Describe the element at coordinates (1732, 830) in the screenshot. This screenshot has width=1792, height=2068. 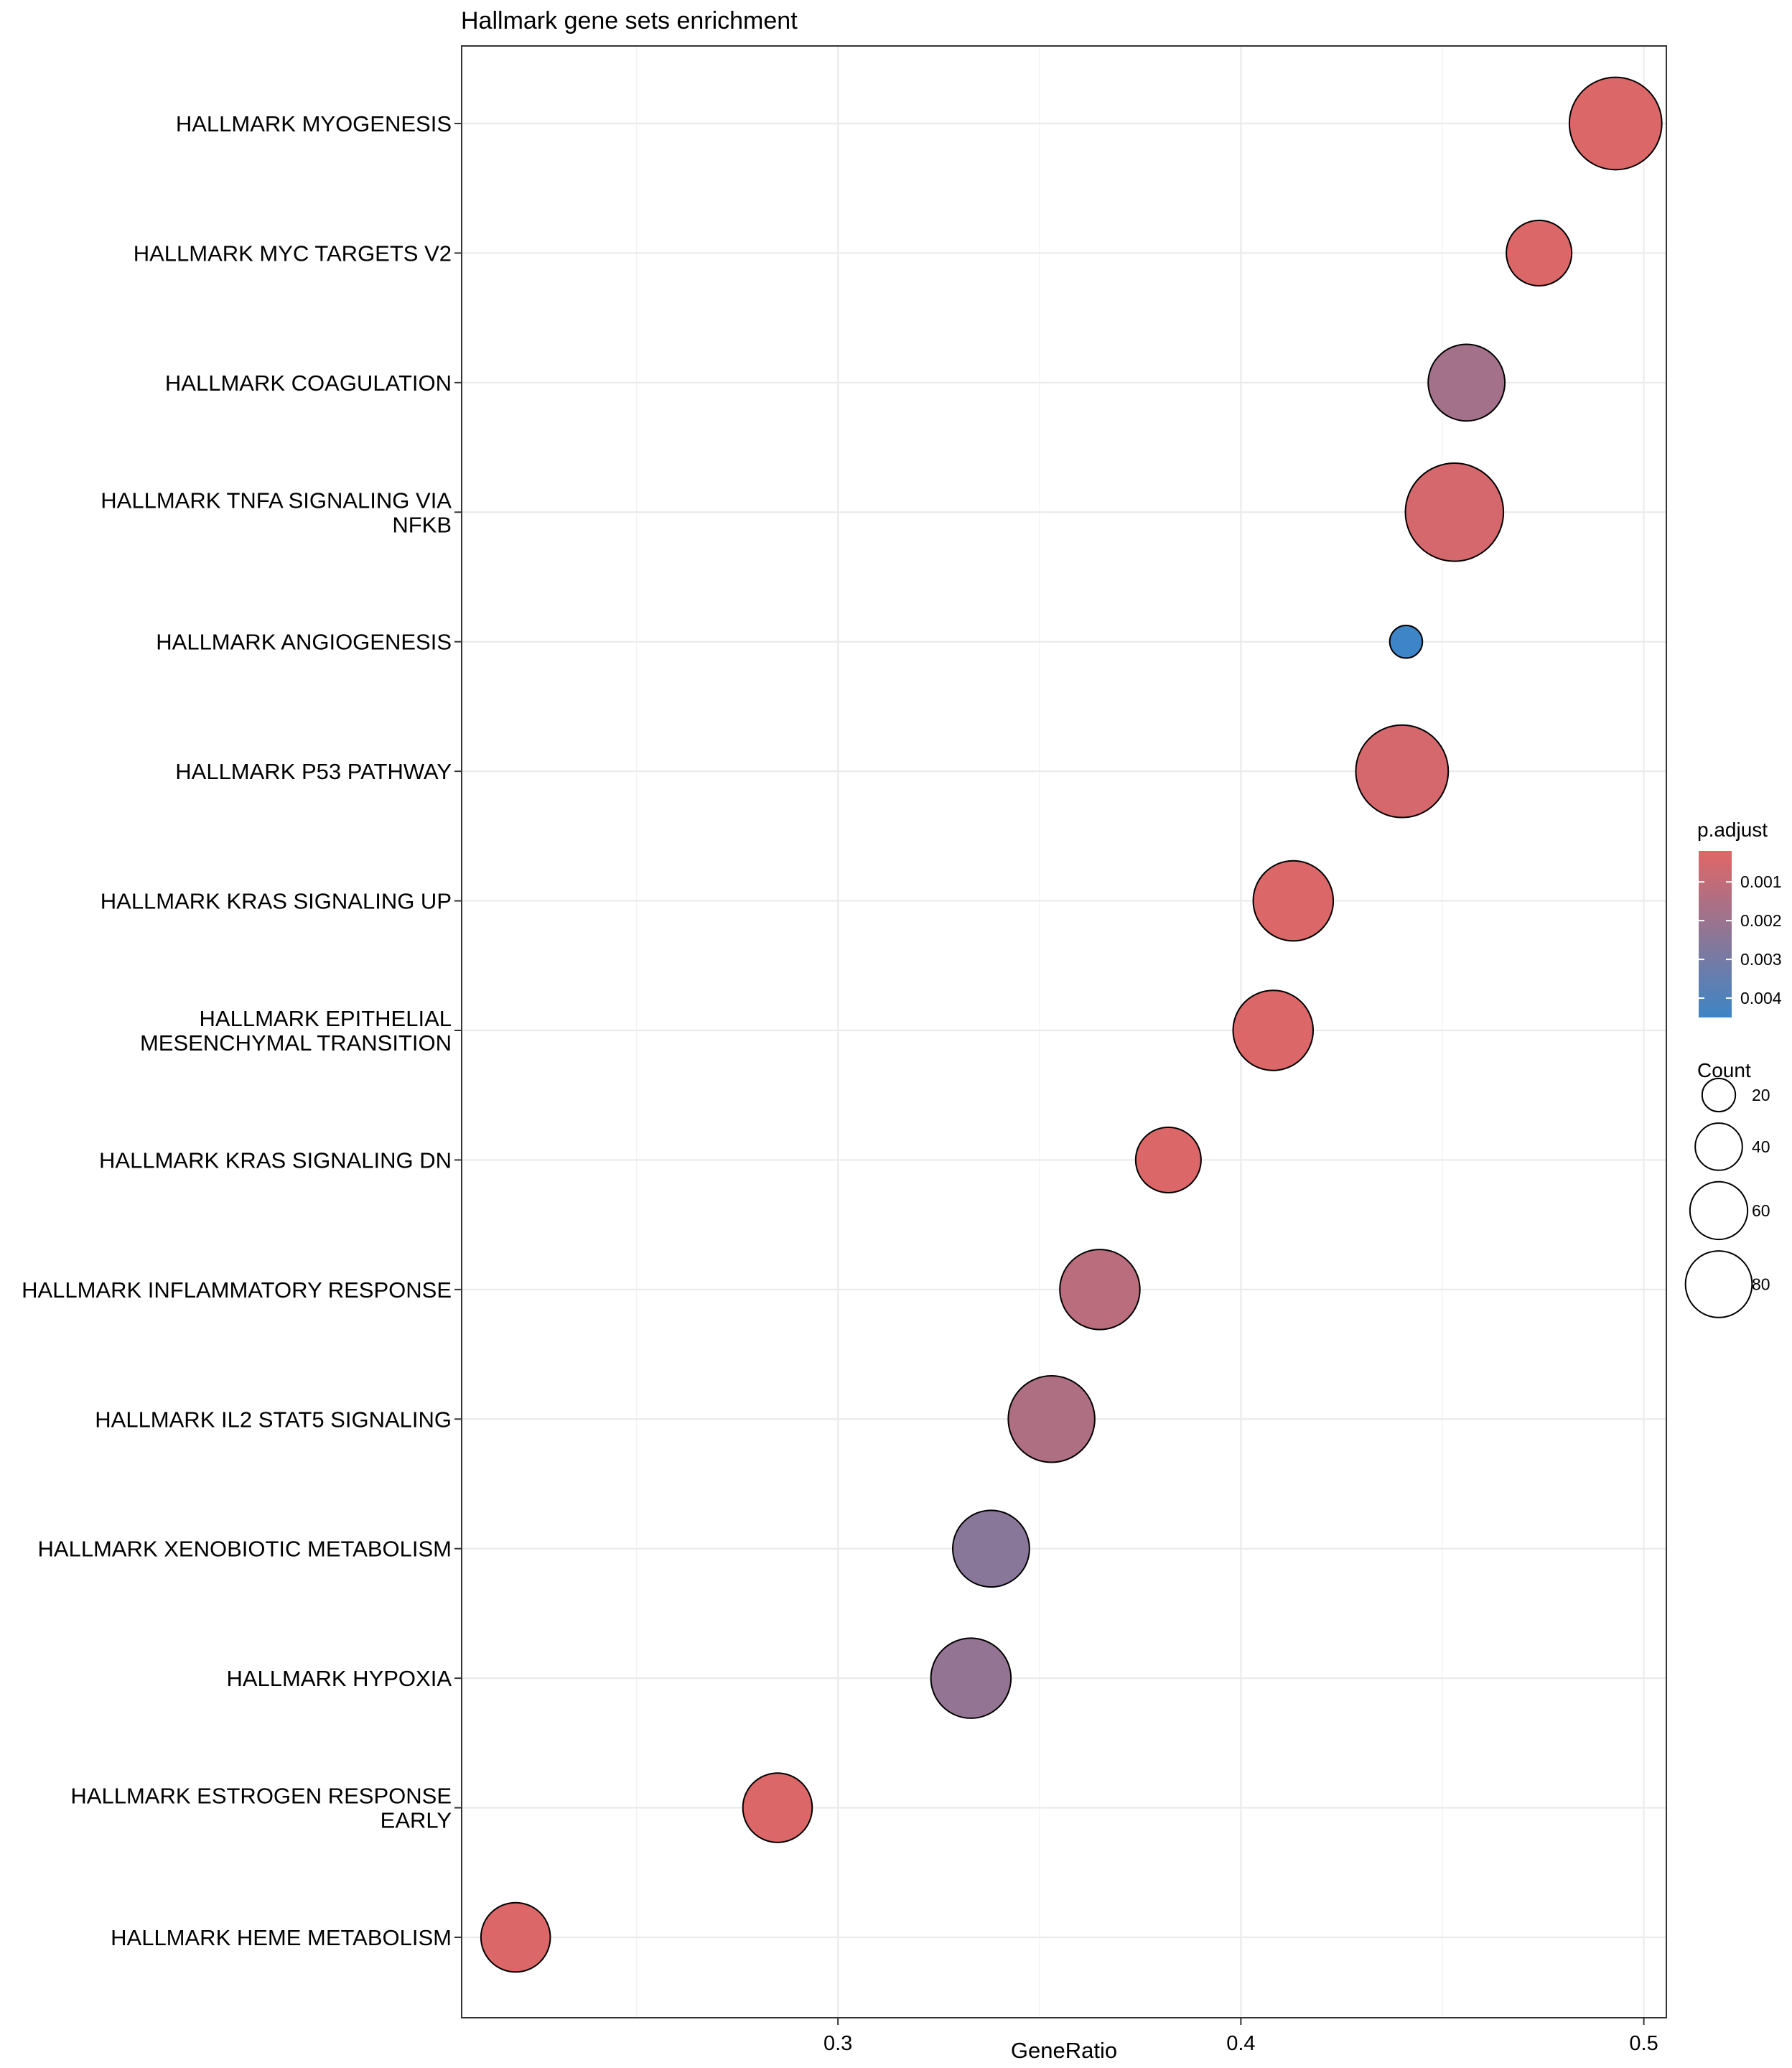
I see `color-legend-title: p.adjust` at that location.